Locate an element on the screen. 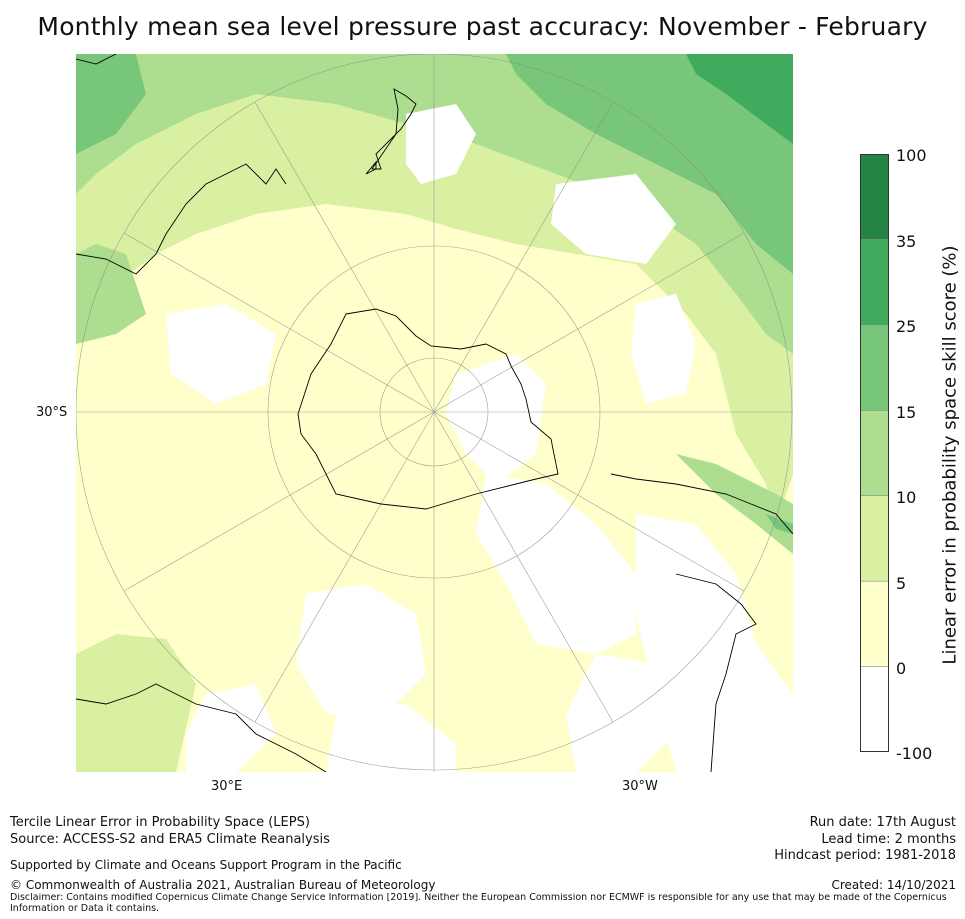 The width and height of the screenshot is (965, 919). footer-run-date: Run date: 17th August is located at coordinates (882, 822).